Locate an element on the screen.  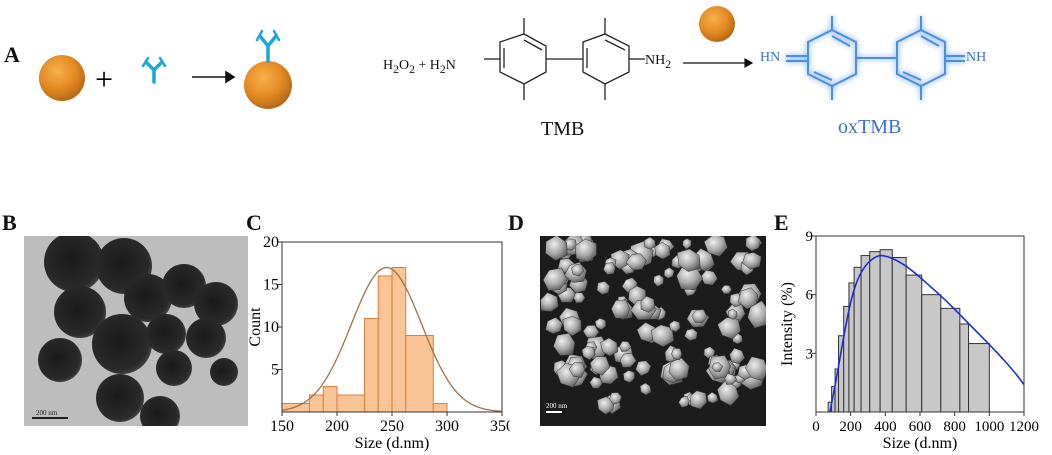
y-tick-label: 10 is located at coordinates (271, 327).